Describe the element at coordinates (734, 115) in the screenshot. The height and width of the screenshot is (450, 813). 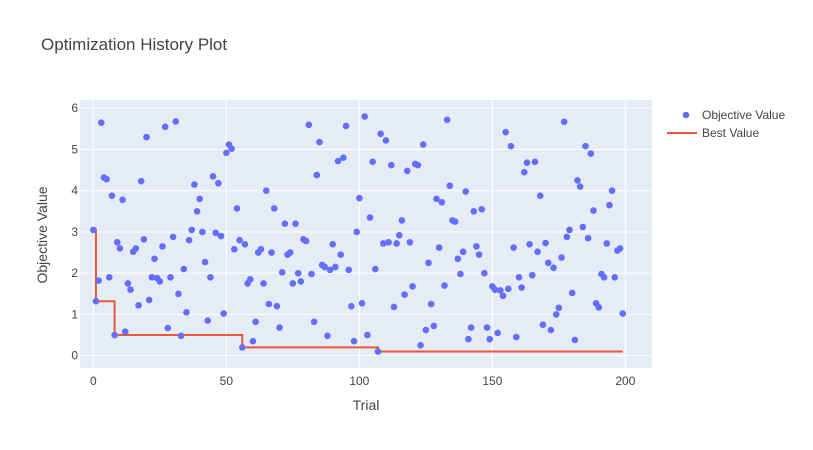
I see `legend-item-objective-value: Objective Value` at that location.